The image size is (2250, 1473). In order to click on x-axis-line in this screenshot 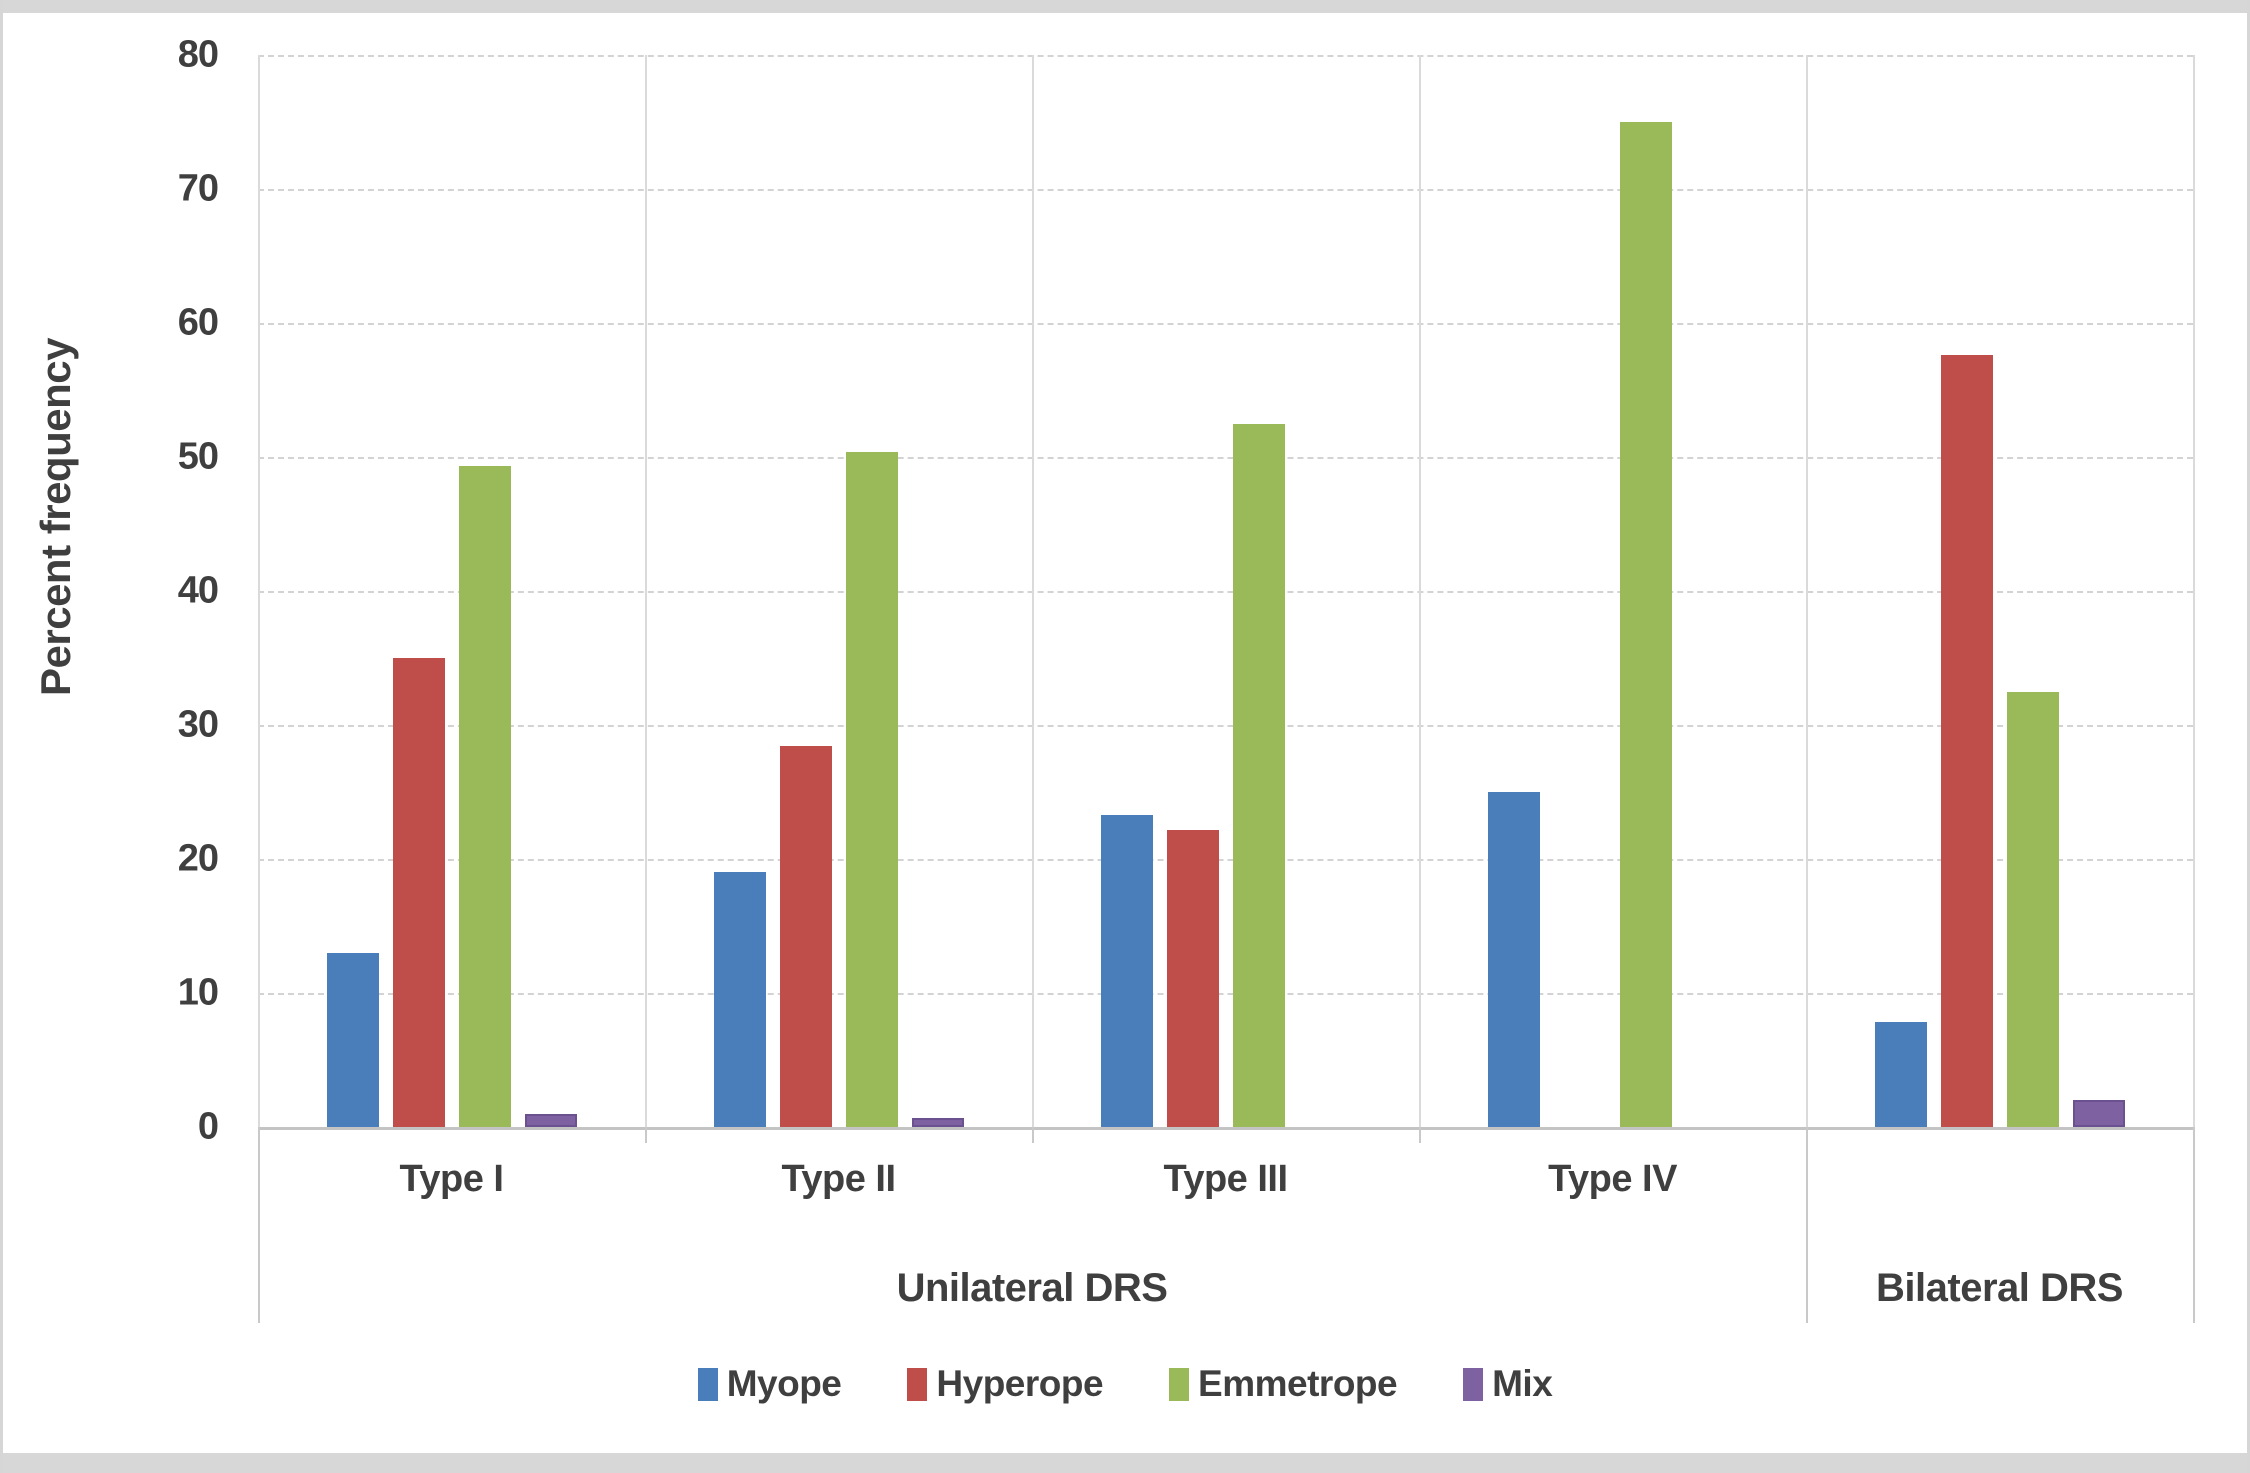, I will do `click(1225, 1128)`.